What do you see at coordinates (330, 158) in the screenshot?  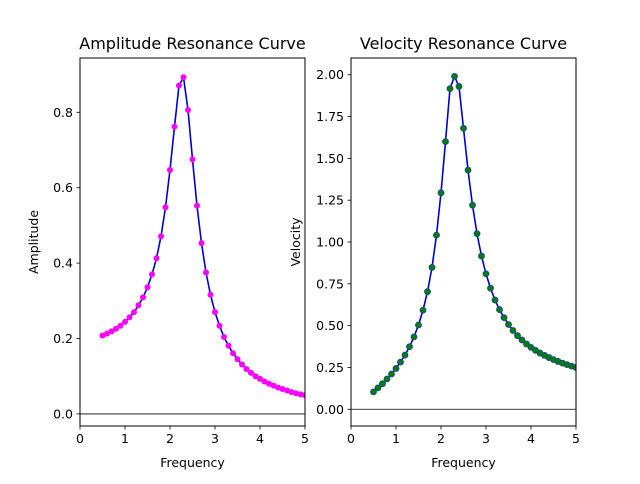 I see `velocity-y-tick-label: 1.50` at bounding box center [330, 158].